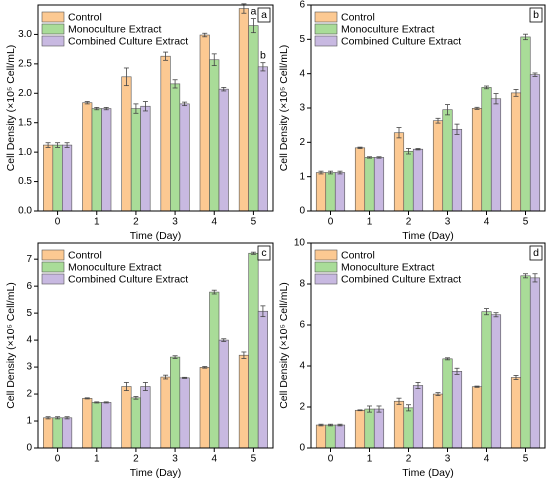 This screenshot has width=550, height=480. Describe the element at coordinates (302, 108) in the screenshot. I see `y-tick-label: 3` at that location.